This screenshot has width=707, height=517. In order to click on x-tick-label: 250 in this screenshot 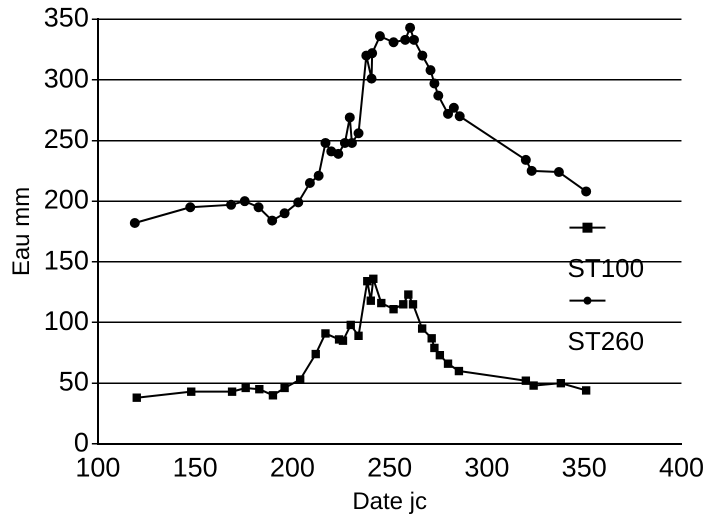, I will do `click(389, 467)`.